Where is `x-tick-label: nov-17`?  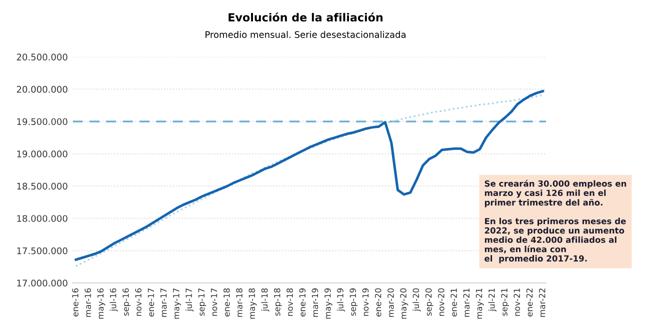
x-tick-label: nov-17 is located at coordinates (214, 302).